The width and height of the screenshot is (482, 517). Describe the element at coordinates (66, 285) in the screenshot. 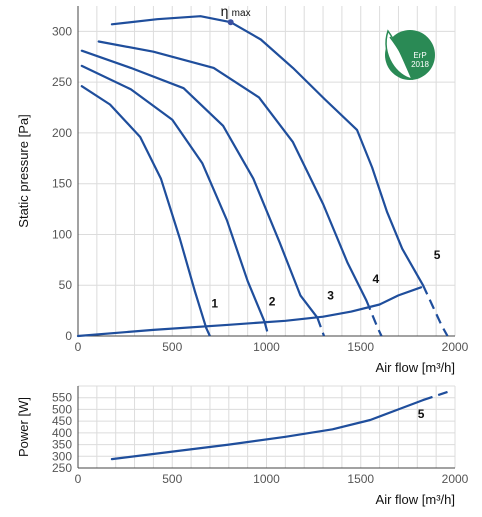

I see `y-tick-label: 50` at that location.